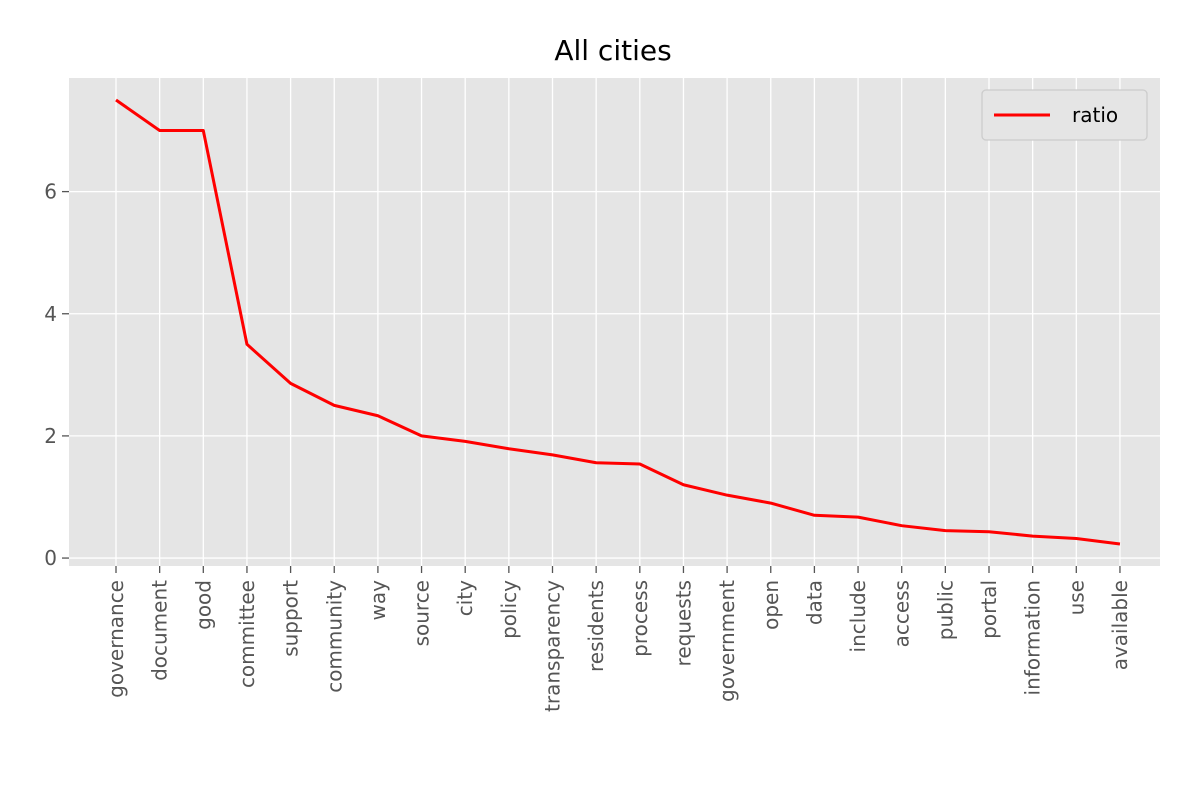  Describe the element at coordinates (50, 436) in the screenshot. I see `y-tick-label: 2` at that location.